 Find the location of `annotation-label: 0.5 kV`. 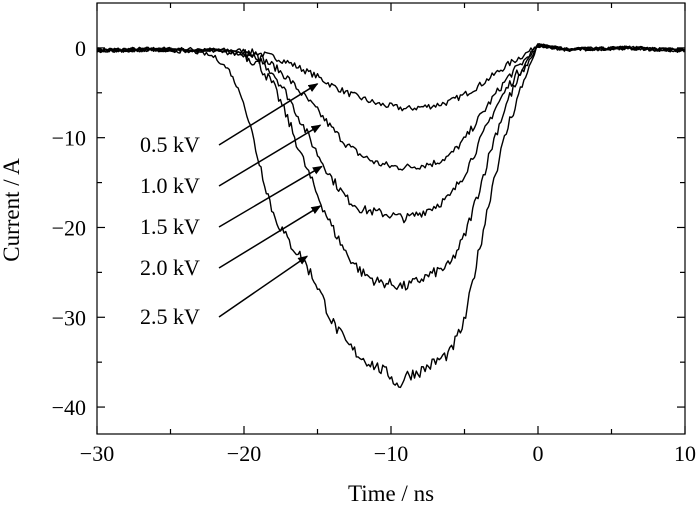

annotation-label: 0.5 kV is located at coordinates (170, 144).